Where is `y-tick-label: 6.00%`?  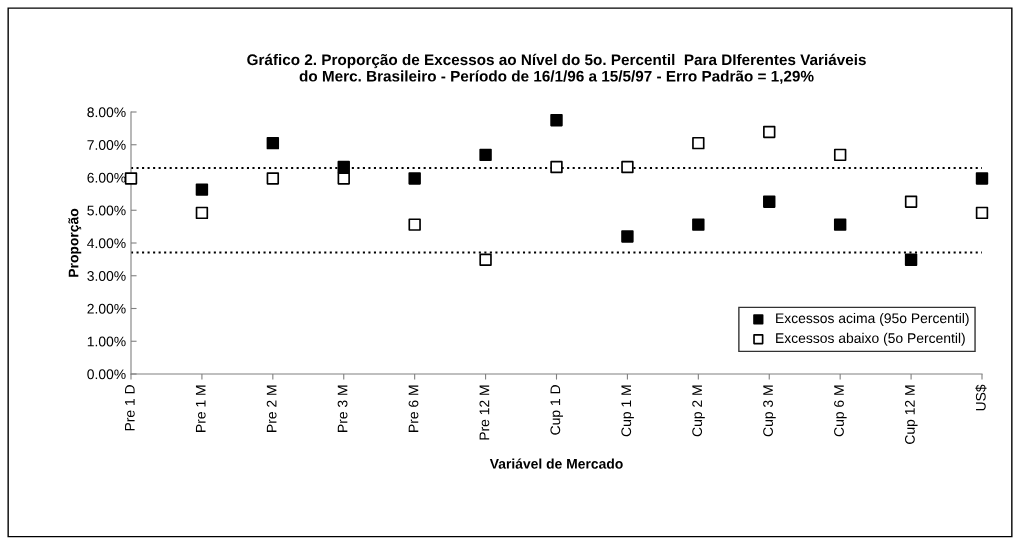 y-tick-label: 6.00% is located at coordinates (106, 177).